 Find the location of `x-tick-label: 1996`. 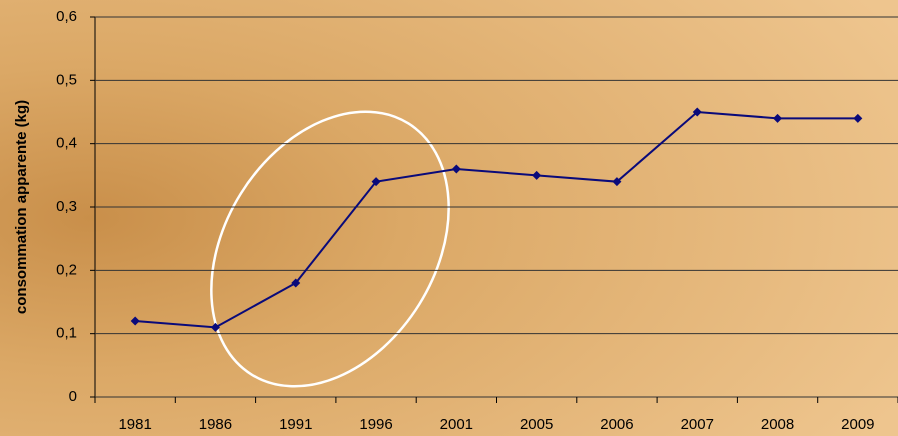

x-tick-label: 1996 is located at coordinates (375, 424).